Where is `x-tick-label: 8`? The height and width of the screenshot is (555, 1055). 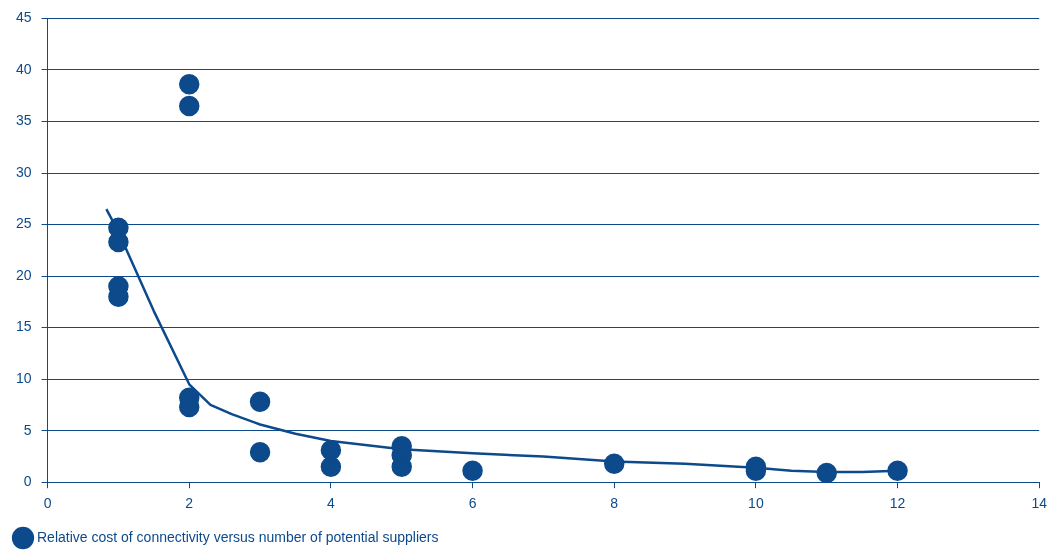
x-tick-label: 8 is located at coordinates (614, 503).